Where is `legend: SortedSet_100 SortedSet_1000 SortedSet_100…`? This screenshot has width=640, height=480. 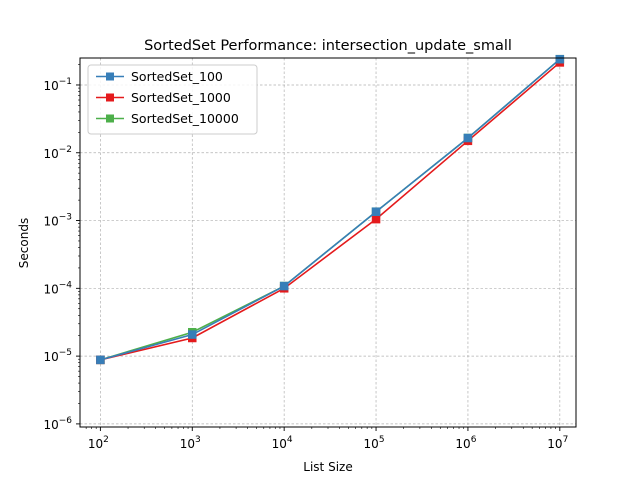
legend: SortedSet_100 SortedSet_1000 SortedSet_100… is located at coordinates (172, 99).